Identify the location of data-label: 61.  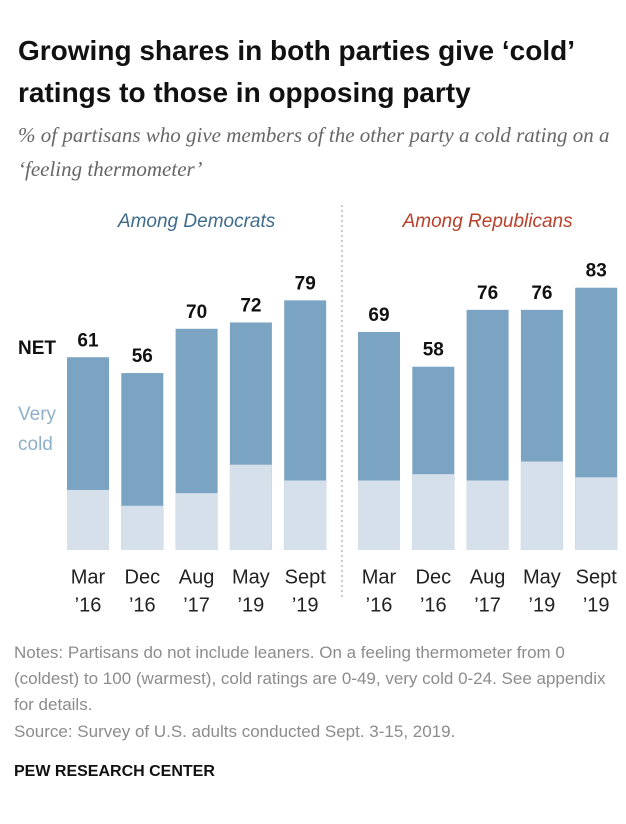
(88, 340).